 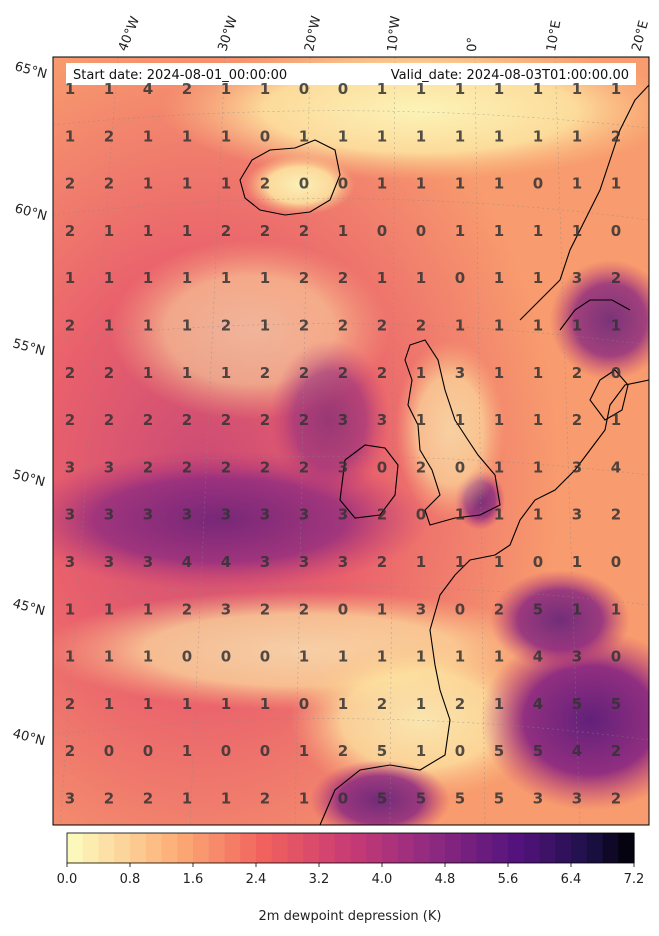 I want to click on colorbar-tick-label: 6.4, so click(x=571, y=879).